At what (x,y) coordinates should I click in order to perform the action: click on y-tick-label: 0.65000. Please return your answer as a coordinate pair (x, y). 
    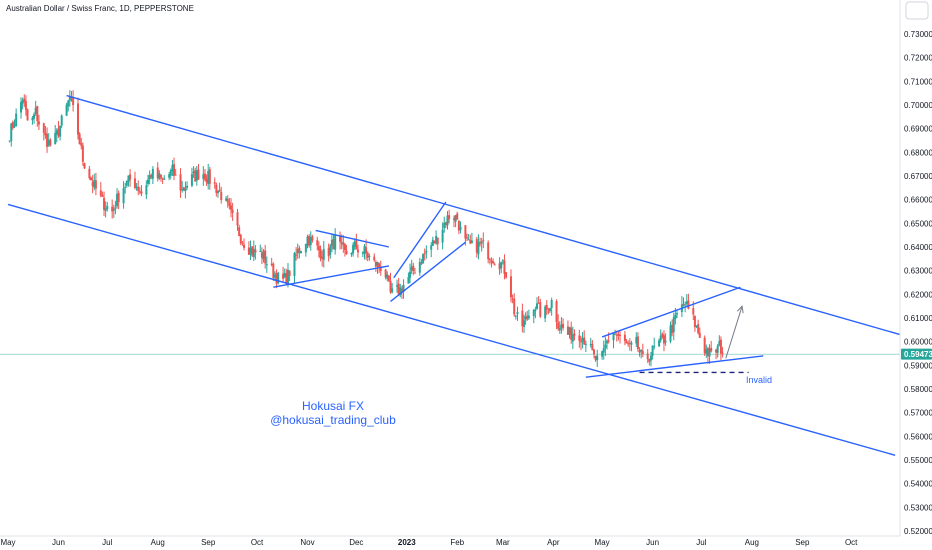
    Looking at the image, I should click on (918, 223).